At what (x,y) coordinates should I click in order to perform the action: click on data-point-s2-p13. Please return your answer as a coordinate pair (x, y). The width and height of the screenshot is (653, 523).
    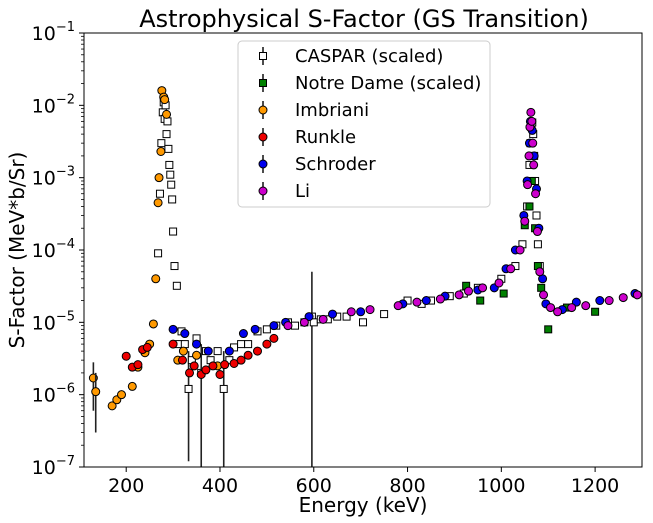
    Looking at the image, I should click on (161, 152).